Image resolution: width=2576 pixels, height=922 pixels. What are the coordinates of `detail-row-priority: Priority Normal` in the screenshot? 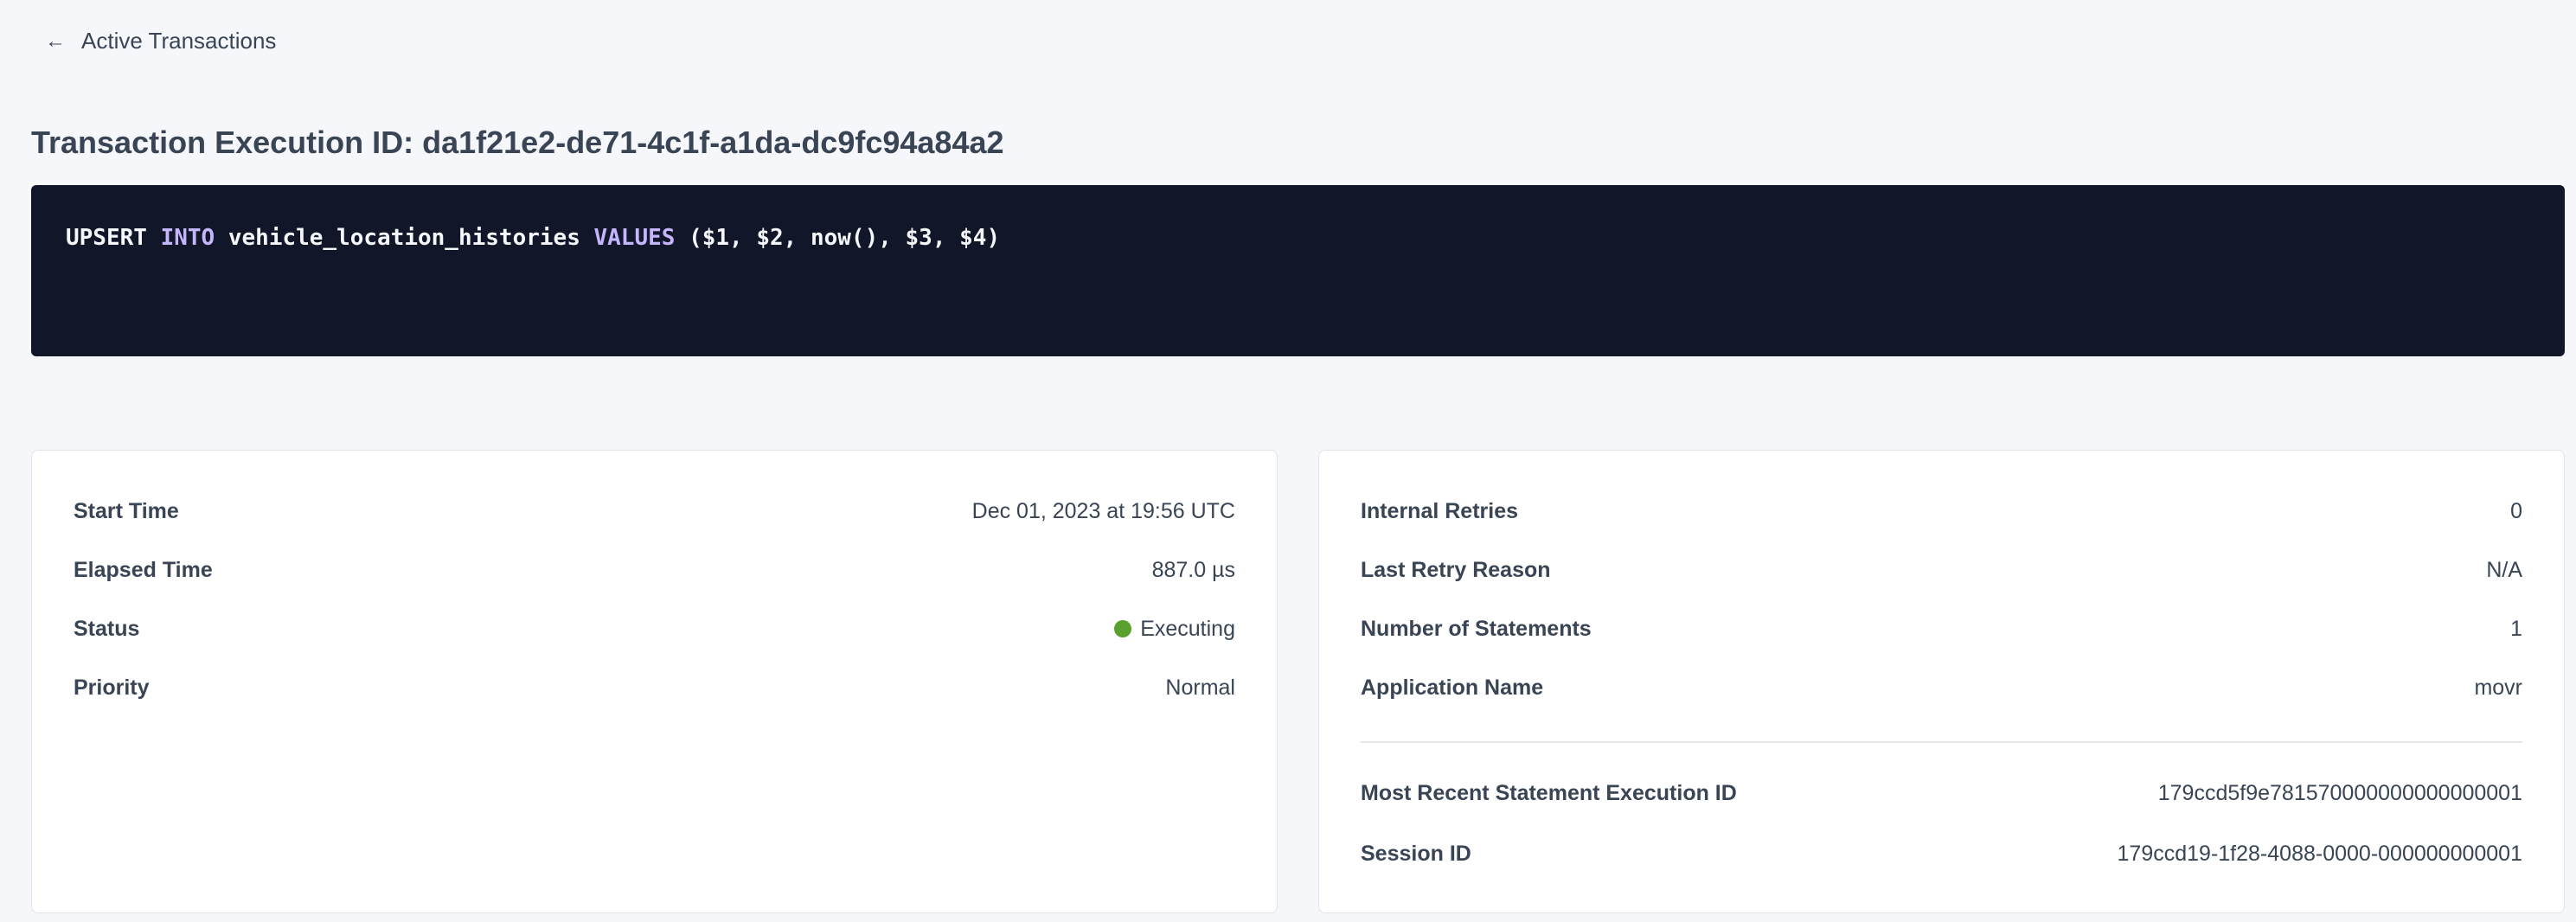 It's located at (654, 687).